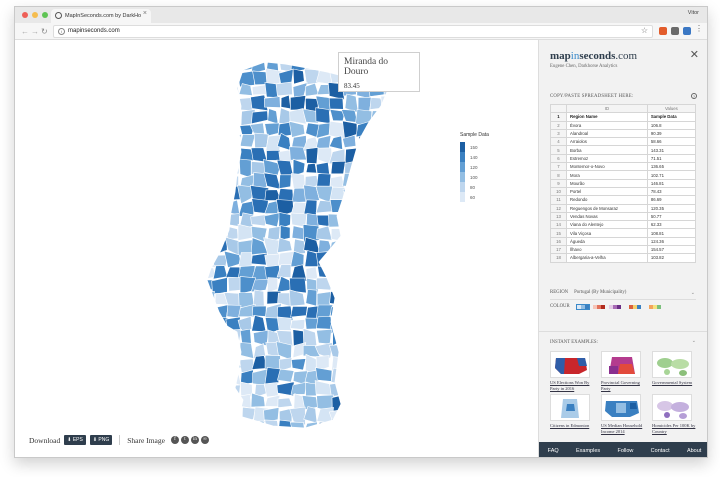  Describe the element at coordinates (693, 13) in the screenshot. I see `profile-name: Vitor` at that location.